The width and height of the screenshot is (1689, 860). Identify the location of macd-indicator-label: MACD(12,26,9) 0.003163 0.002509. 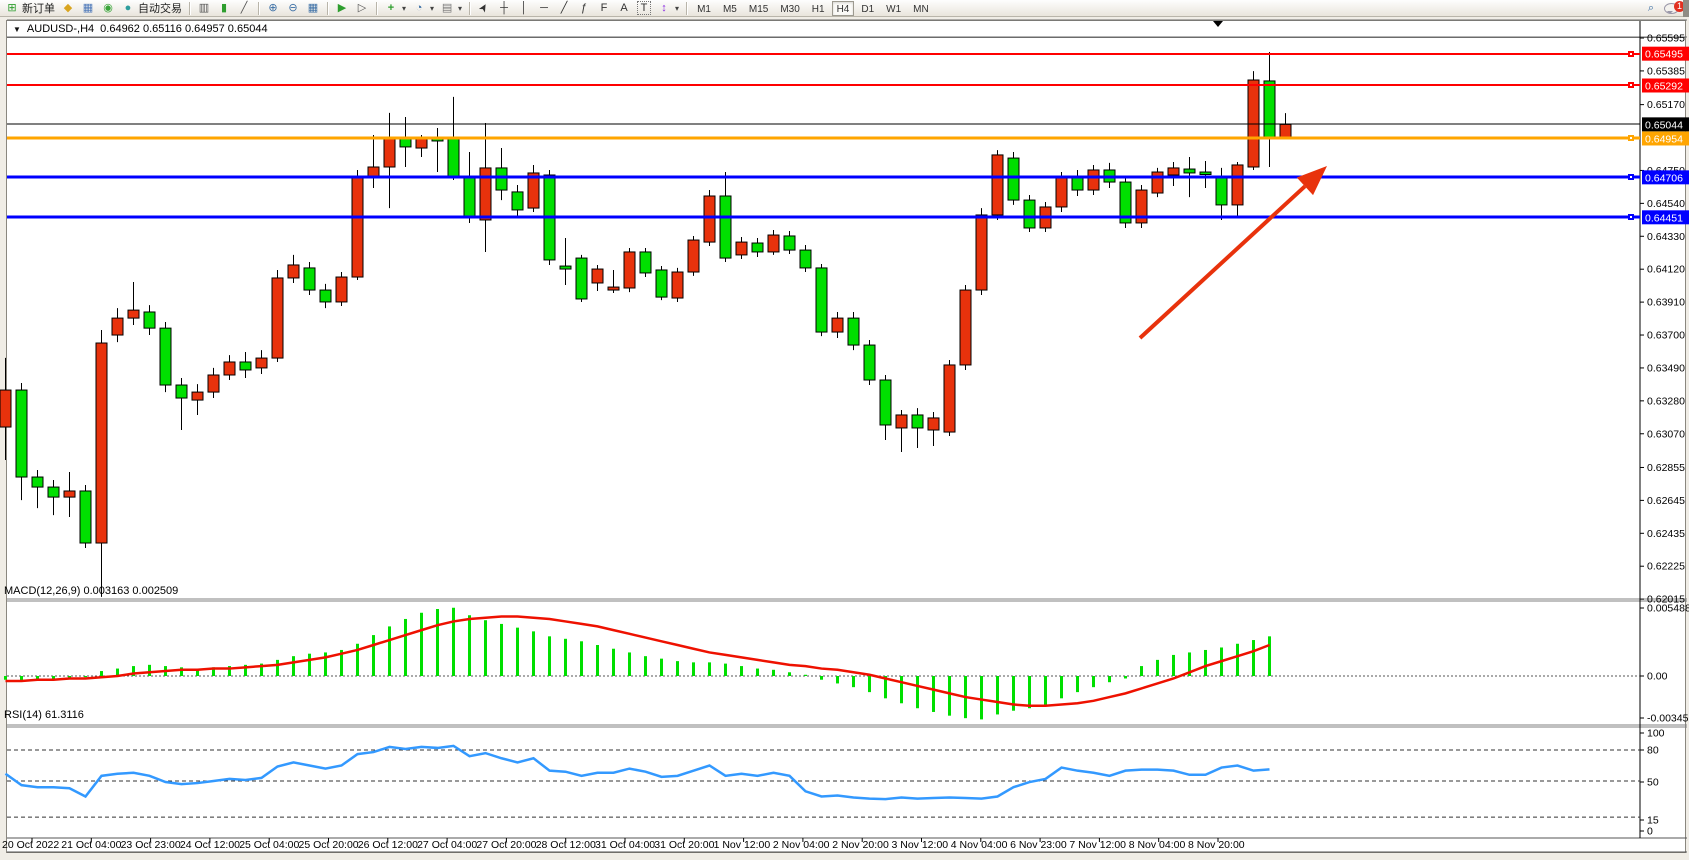
(91, 591).